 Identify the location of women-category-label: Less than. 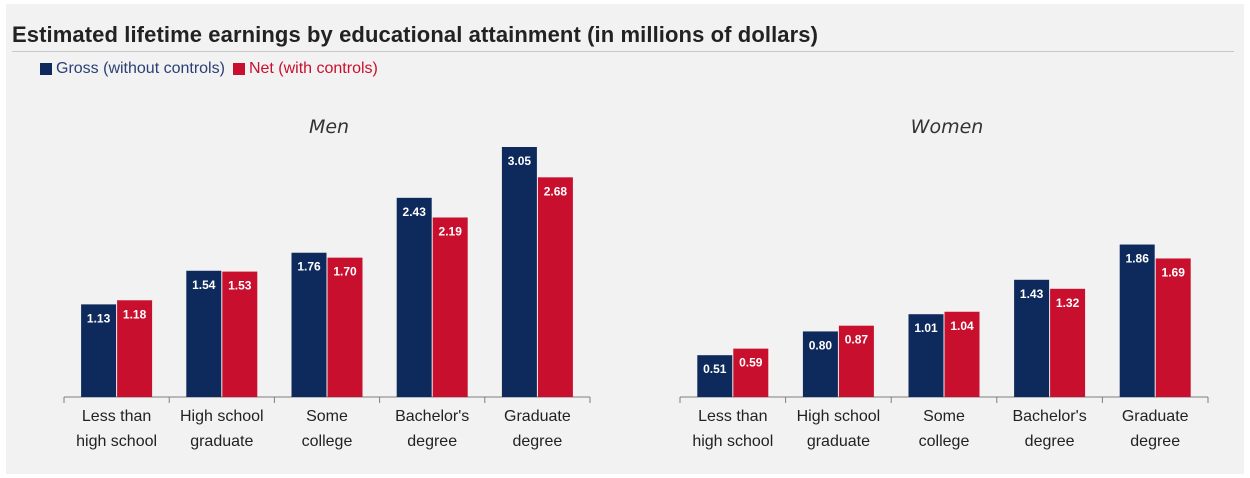
(732, 416).